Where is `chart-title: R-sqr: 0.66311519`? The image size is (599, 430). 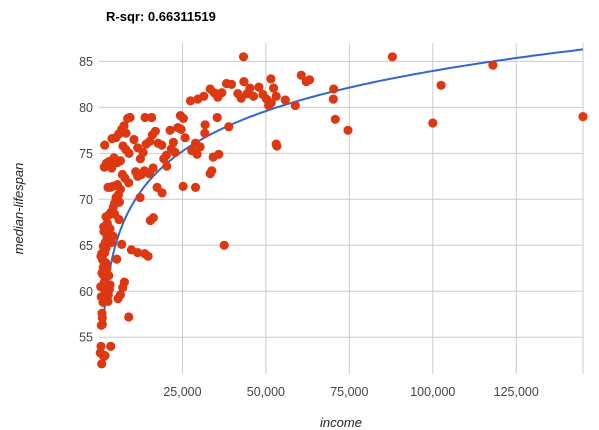
chart-title: R-sqr: 0.66311519 is located at coordinates (161, 16).